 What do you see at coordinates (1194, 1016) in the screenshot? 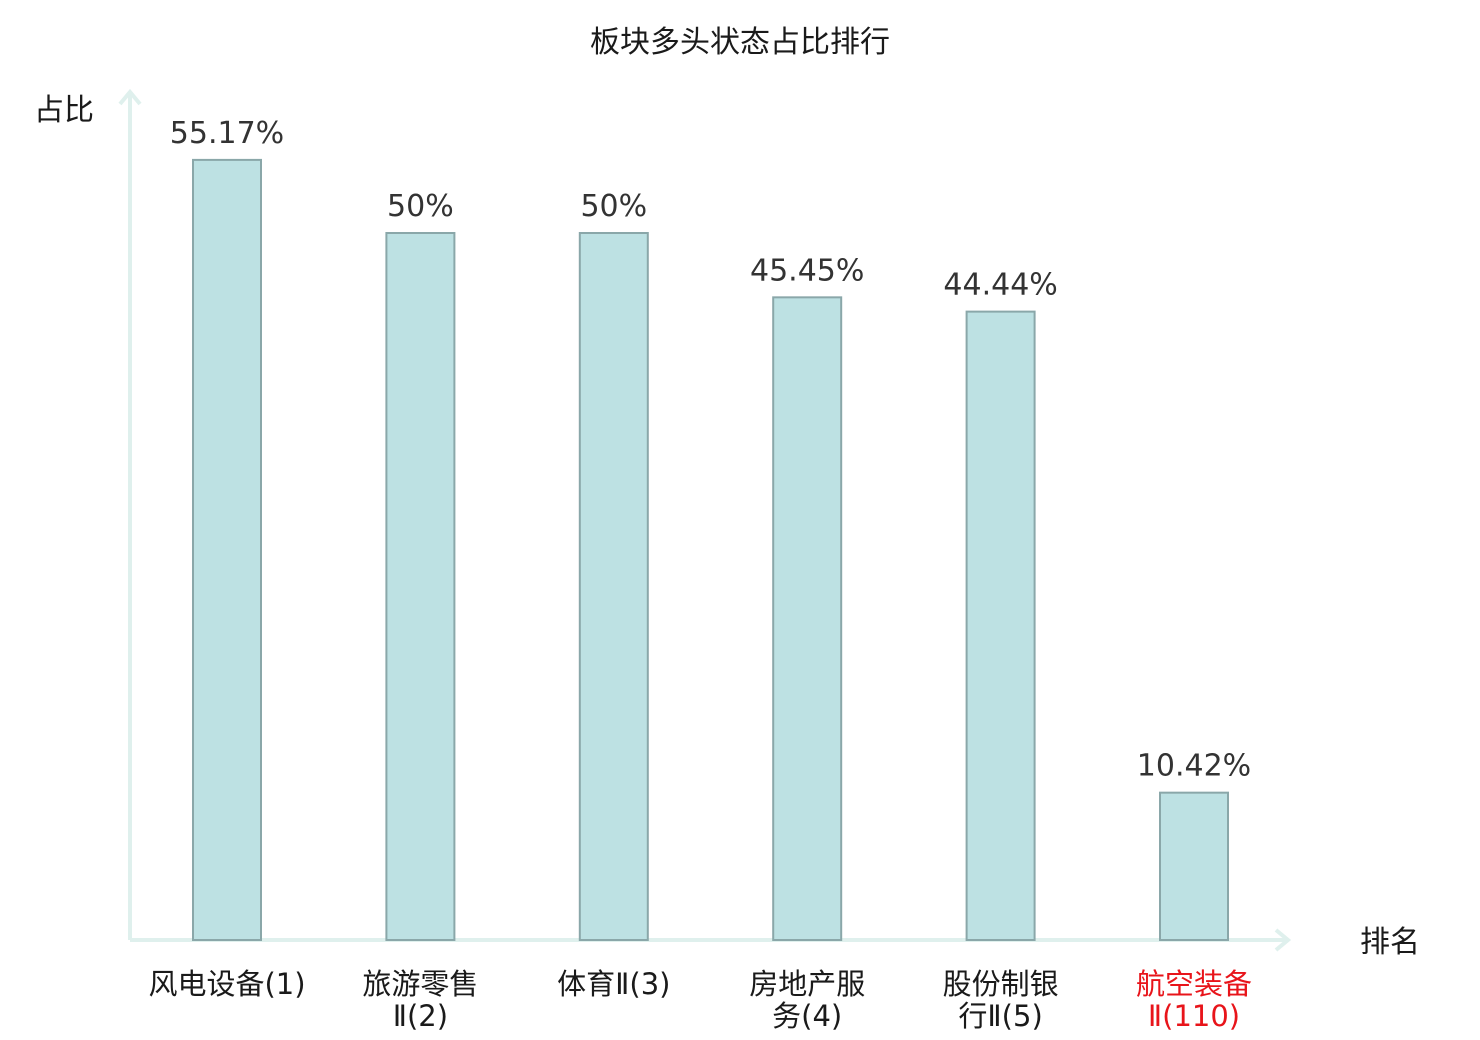
I see `category-label: Ⅱ(110)` at bounding box center [1194, 1016].